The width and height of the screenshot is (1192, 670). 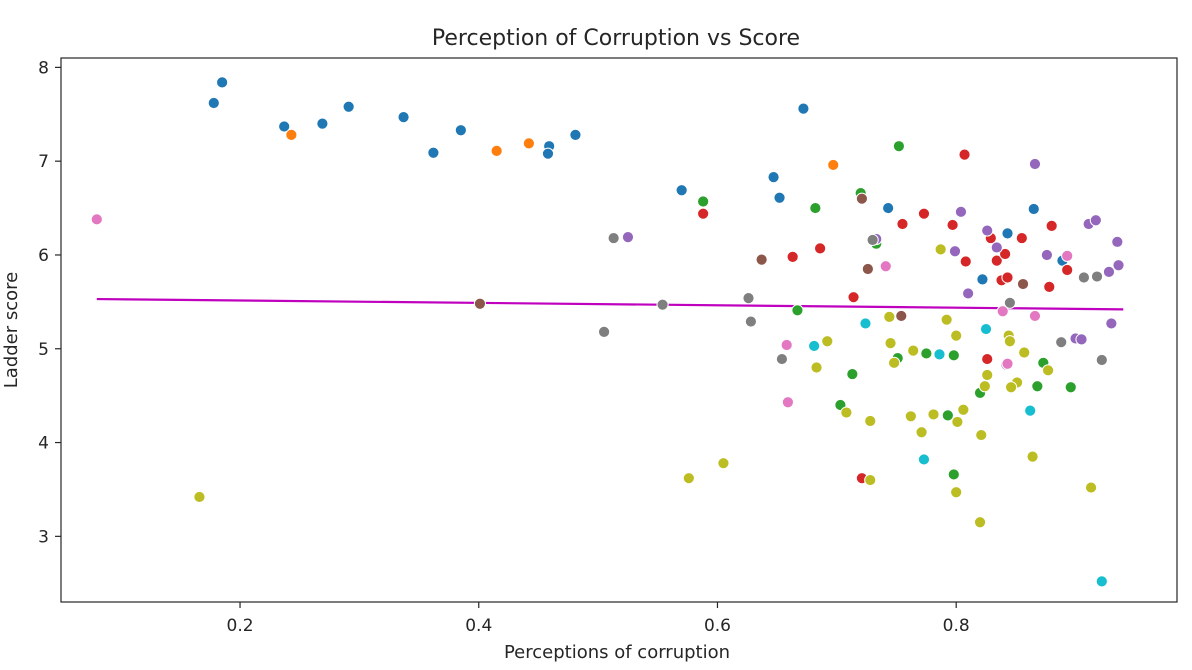 I want to click on x-tick-label: 0.2, so click(x=240, y=626).